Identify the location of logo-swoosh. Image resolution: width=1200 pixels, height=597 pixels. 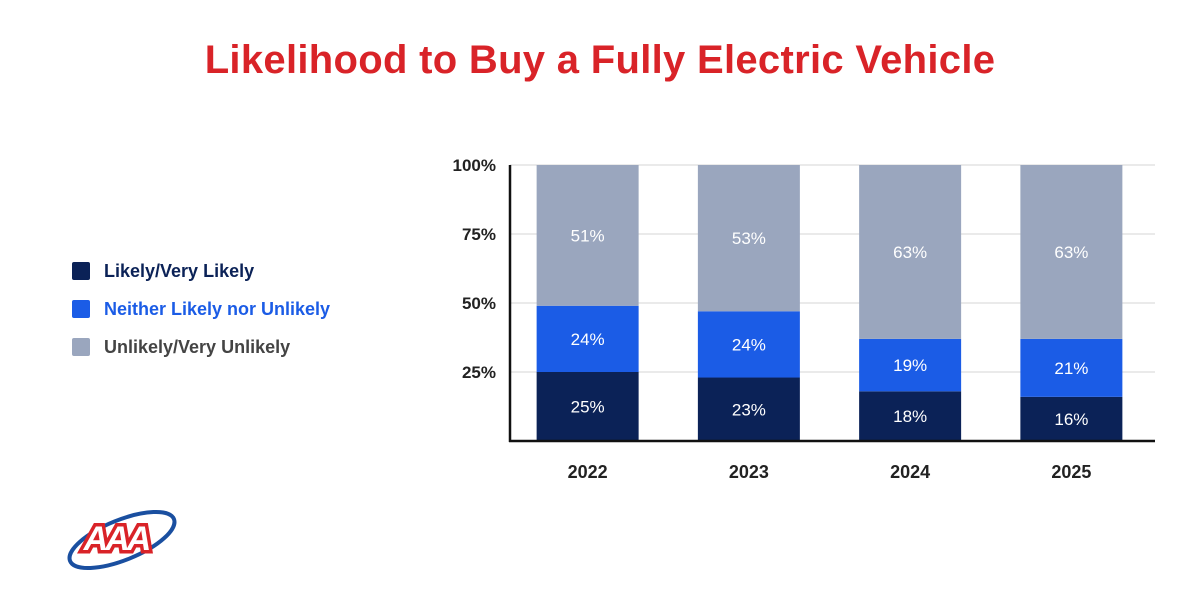
(122, 540).